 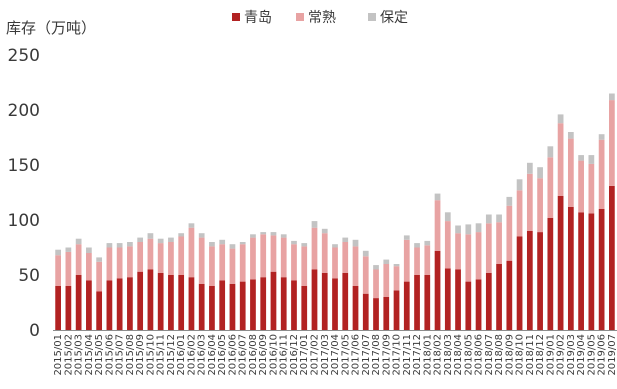 What do you see at coordinates (356, 355) in the screenshot?
I see `x-tick-label: 2017/06` at bounding box center [356, 355].